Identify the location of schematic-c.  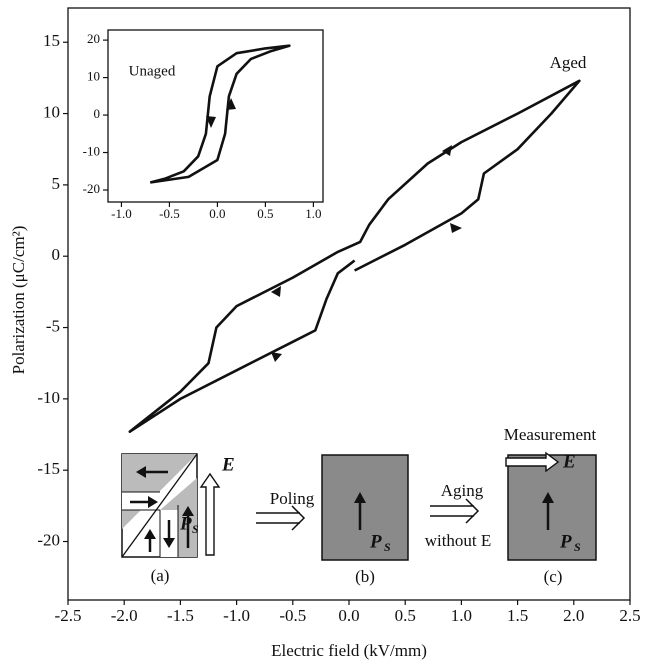
(552, 507).